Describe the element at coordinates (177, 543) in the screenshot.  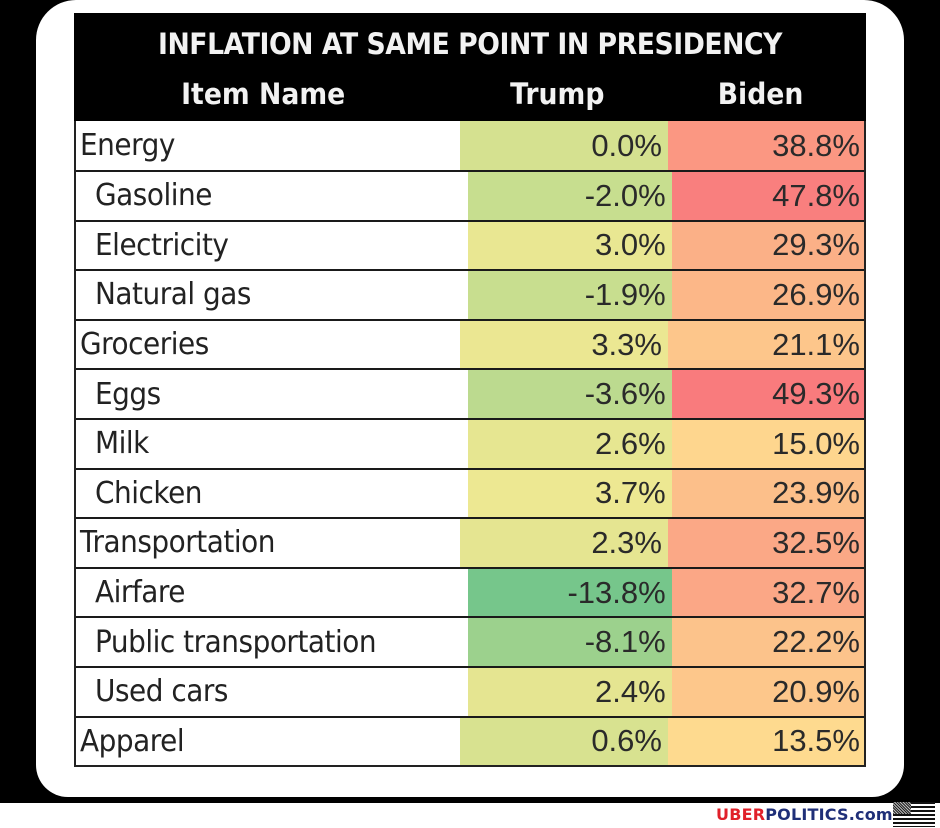
I see `item-name-text: Transportation` at that location.